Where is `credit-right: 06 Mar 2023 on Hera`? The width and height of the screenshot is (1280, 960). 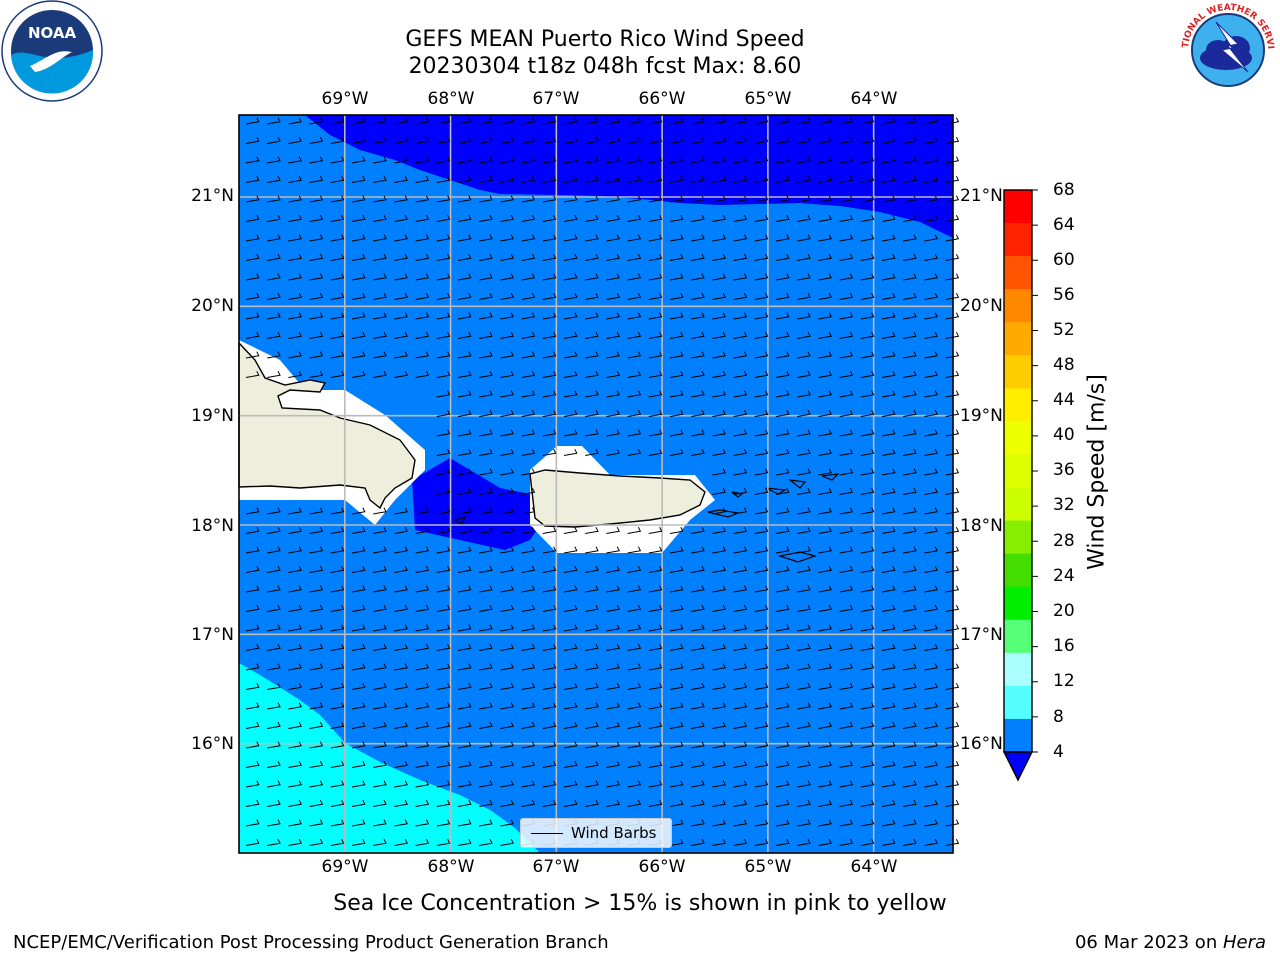 credit-right: 06 Mar 2023 on Hera is located at coordinates (1170, 942).